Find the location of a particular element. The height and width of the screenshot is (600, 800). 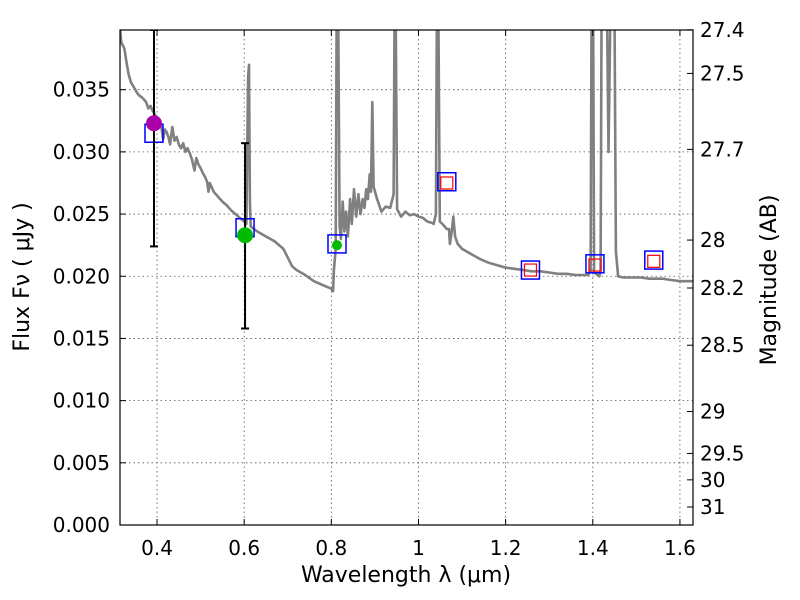

mag-tick-label: 28.5 is located at coordinates (722, 345).